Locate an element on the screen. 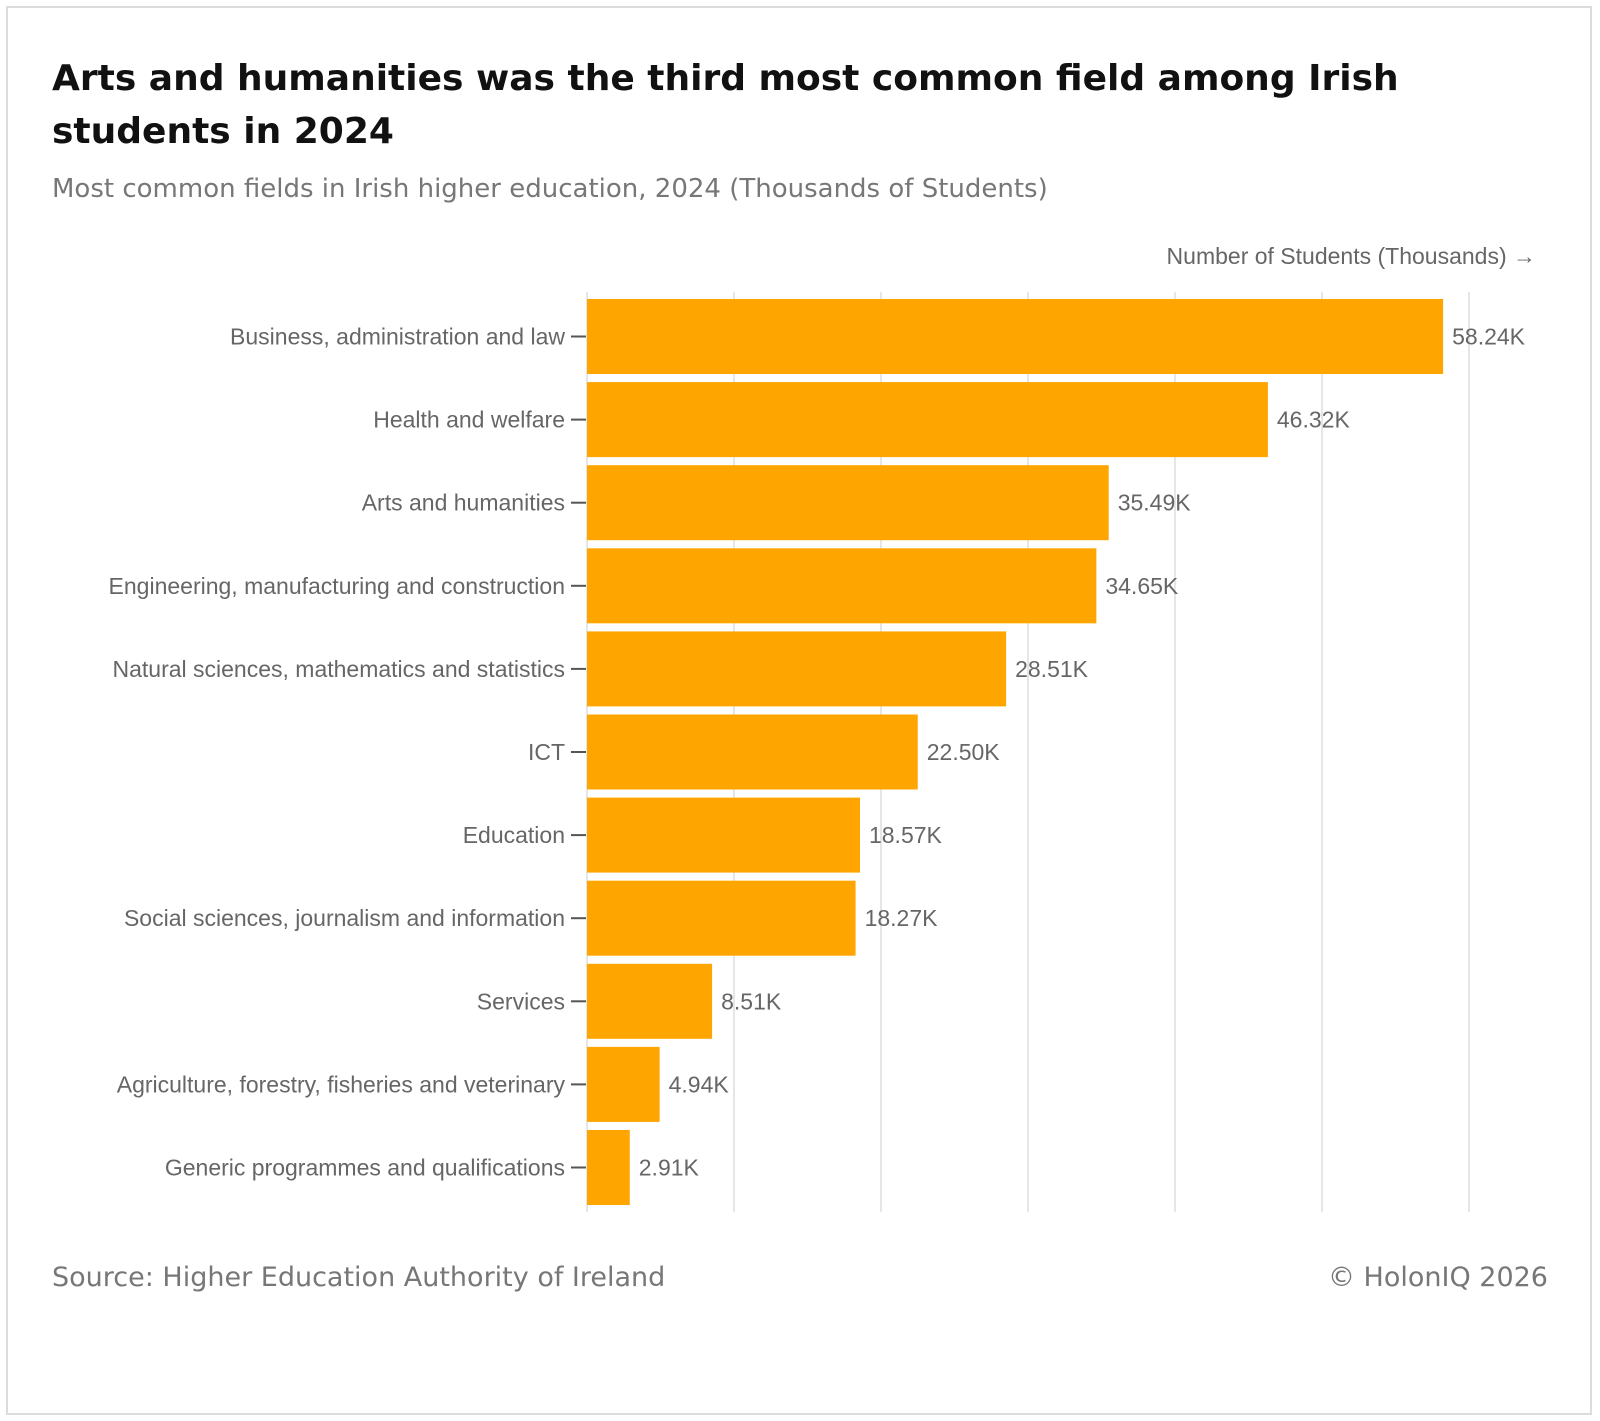 This screenshot has height=1421, width=1600. category-label: Education is located at coordinates (514, 835).